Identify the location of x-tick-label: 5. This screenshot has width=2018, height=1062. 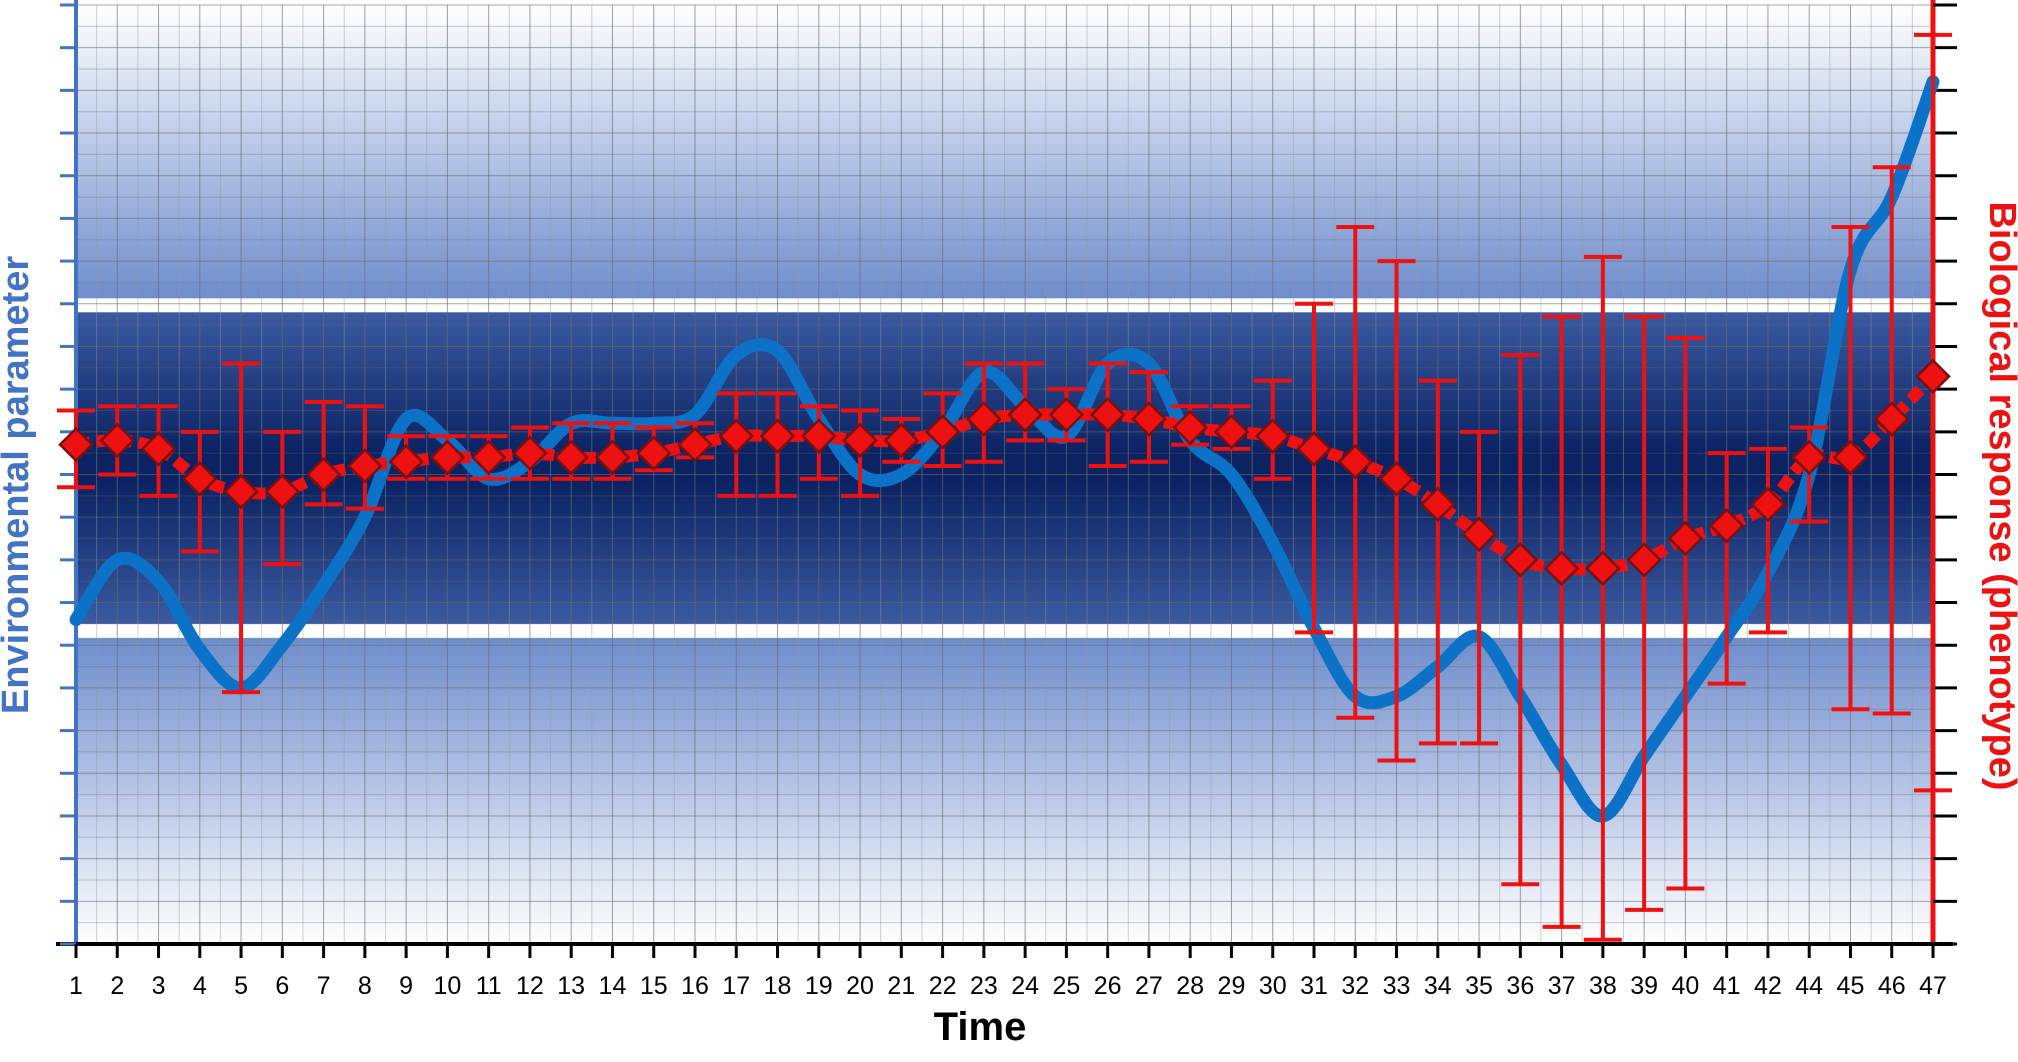
(241, 986).